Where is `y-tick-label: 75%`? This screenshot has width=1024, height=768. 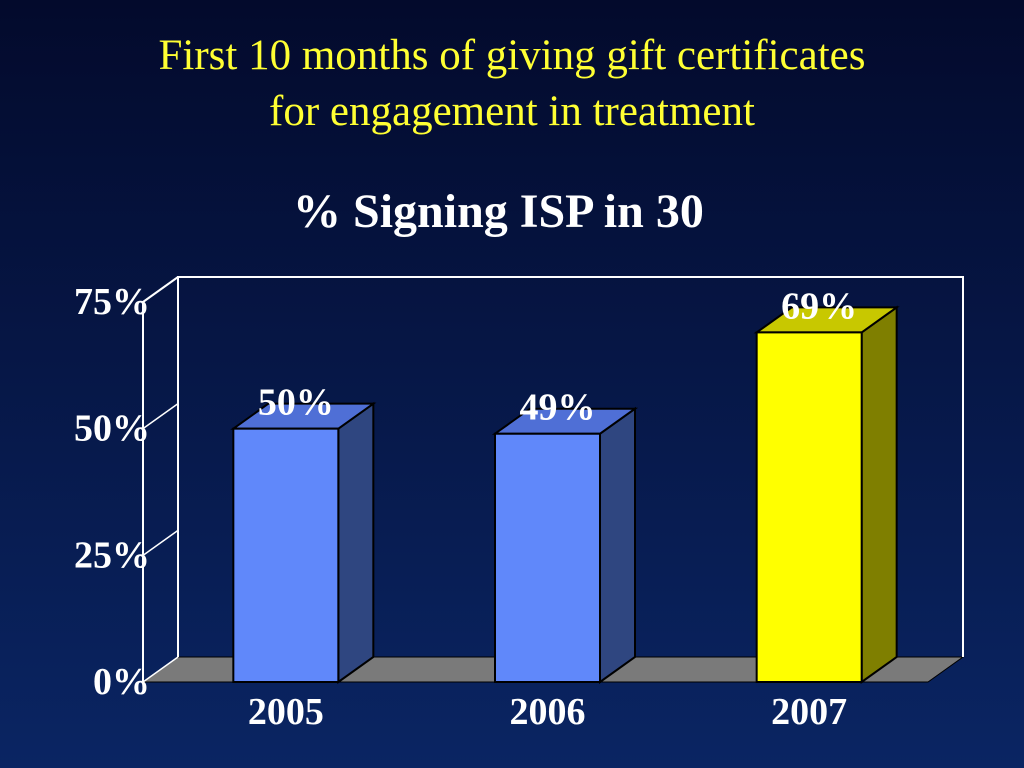 y-tick-label: 75% is located at coordinates (112, 302).